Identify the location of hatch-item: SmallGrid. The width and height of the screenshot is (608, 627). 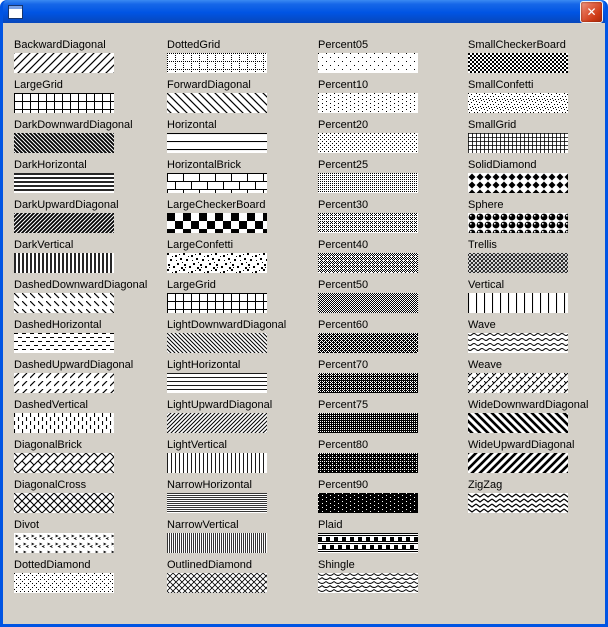
(536, 139).